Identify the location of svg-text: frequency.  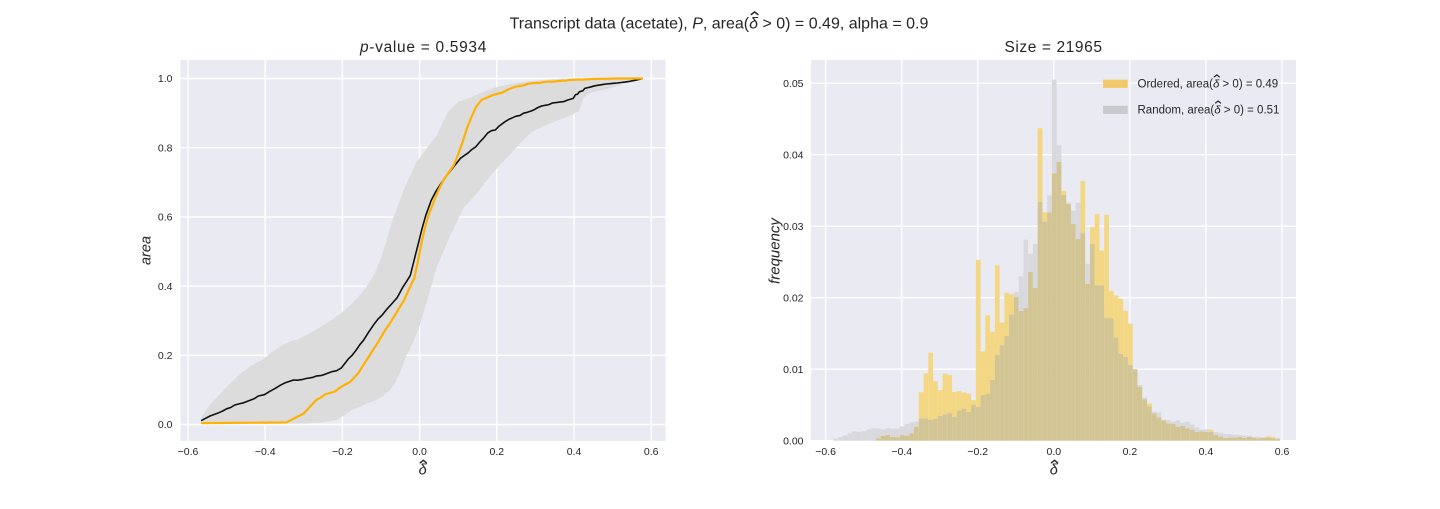
(775, 250).